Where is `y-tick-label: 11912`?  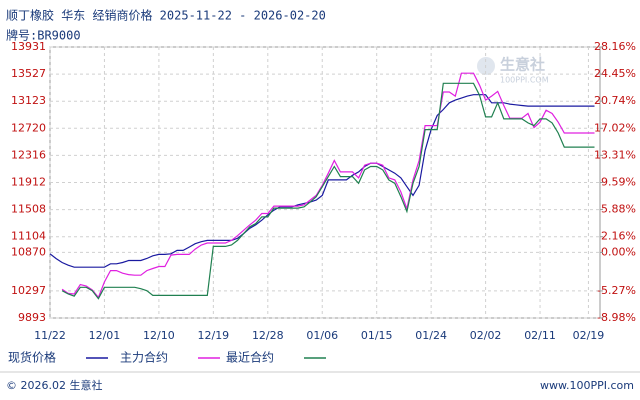
y-tick-label: 11912 is located at coordinates (28, 182).